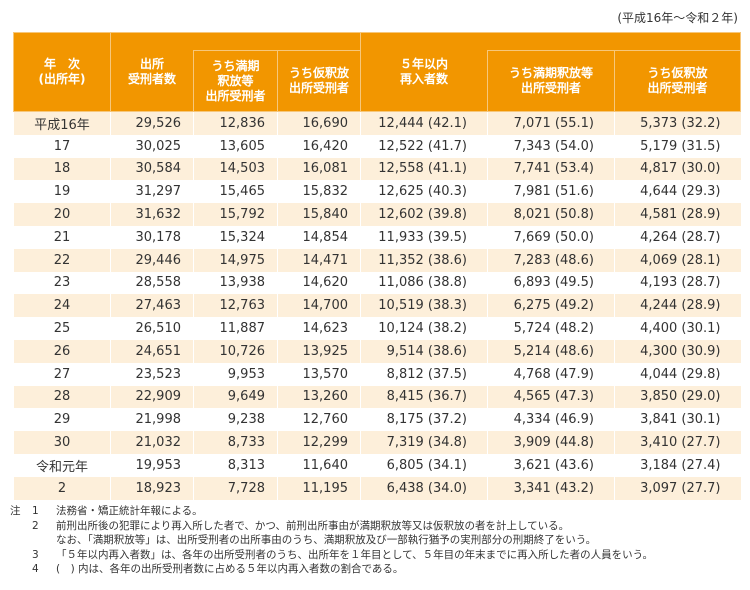  What do you see at coordinates (319, 237) in the screenshot?
I see `cell-released-parole: 14,854` at bounding box center [319, 237].